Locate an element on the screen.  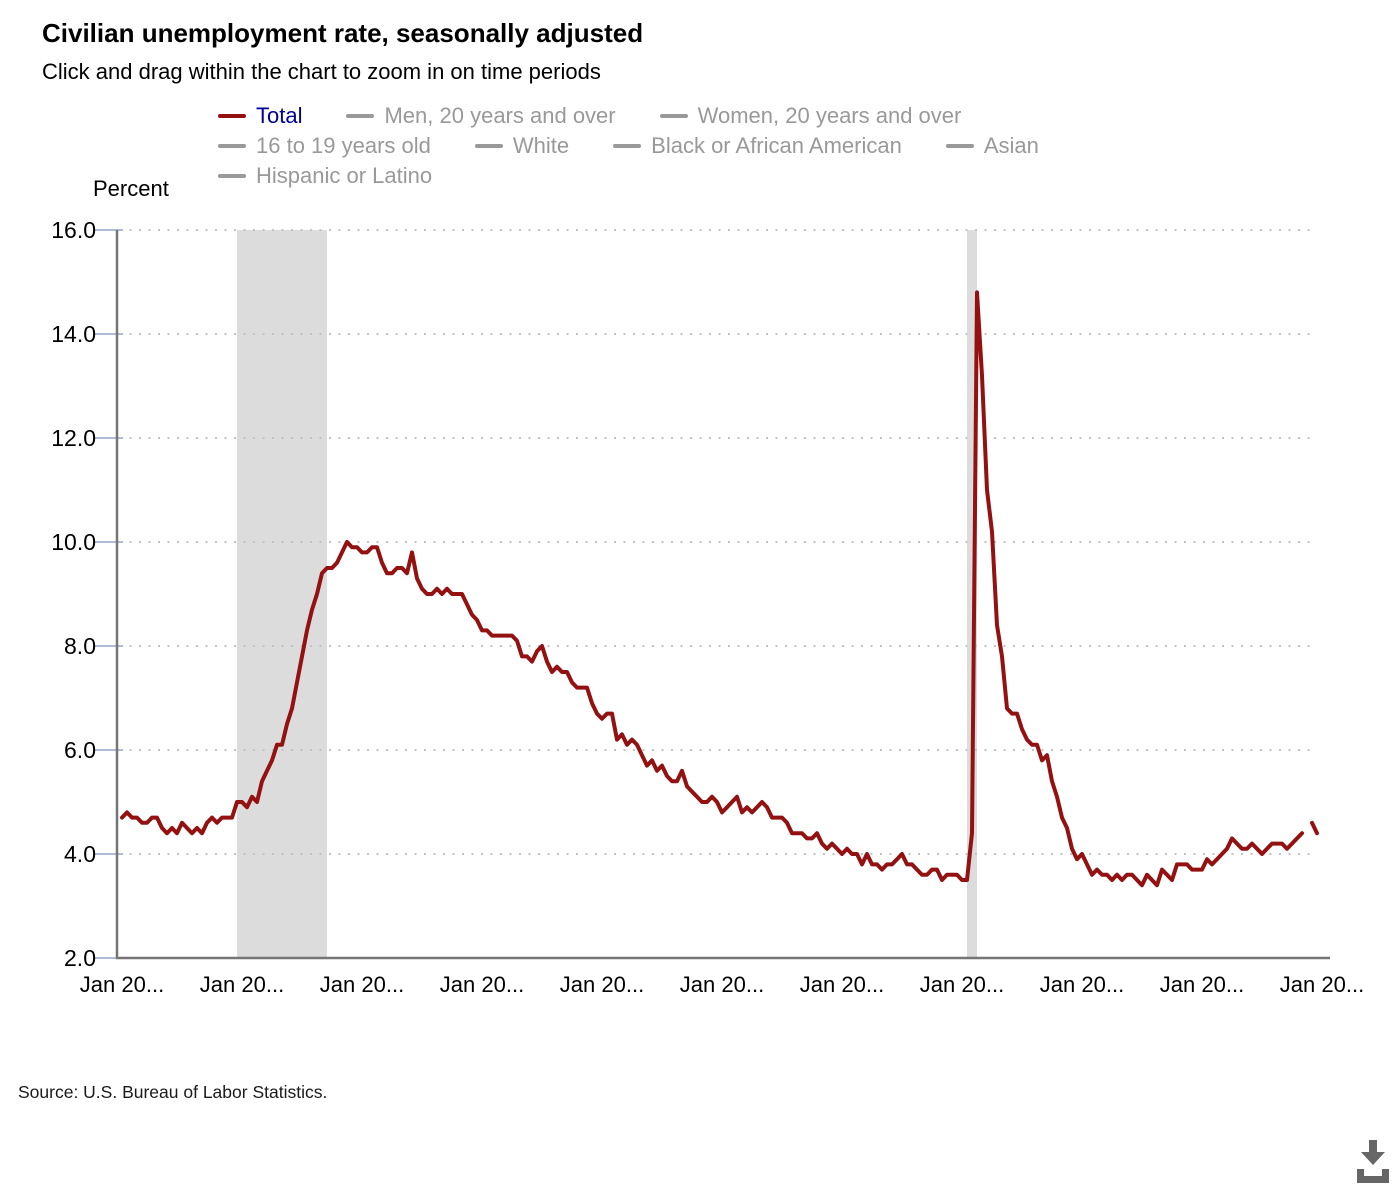
legend-item-label: Women, 20 years and over is located at coordinates (829, 115).